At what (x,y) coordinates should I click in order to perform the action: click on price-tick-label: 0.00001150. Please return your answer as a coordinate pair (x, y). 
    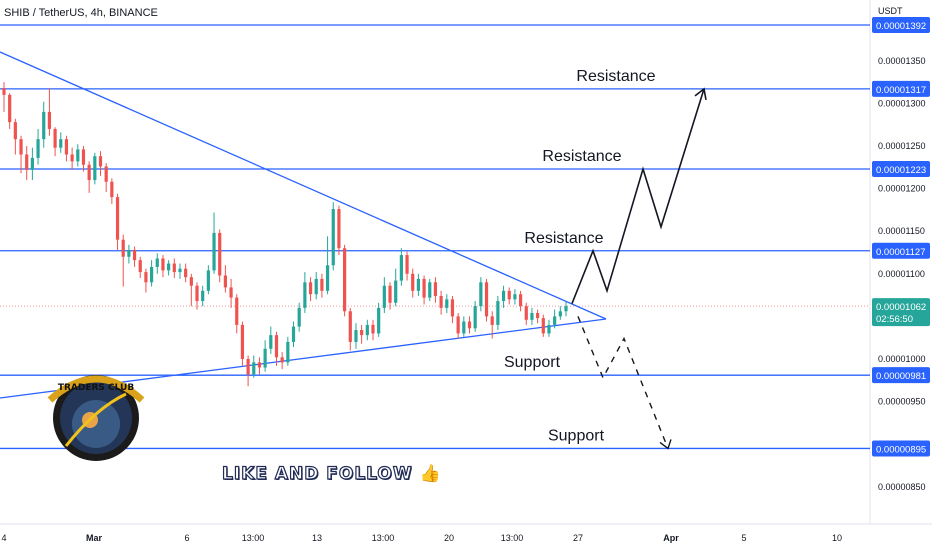
    Looking at the image, I should click on (901, 231).